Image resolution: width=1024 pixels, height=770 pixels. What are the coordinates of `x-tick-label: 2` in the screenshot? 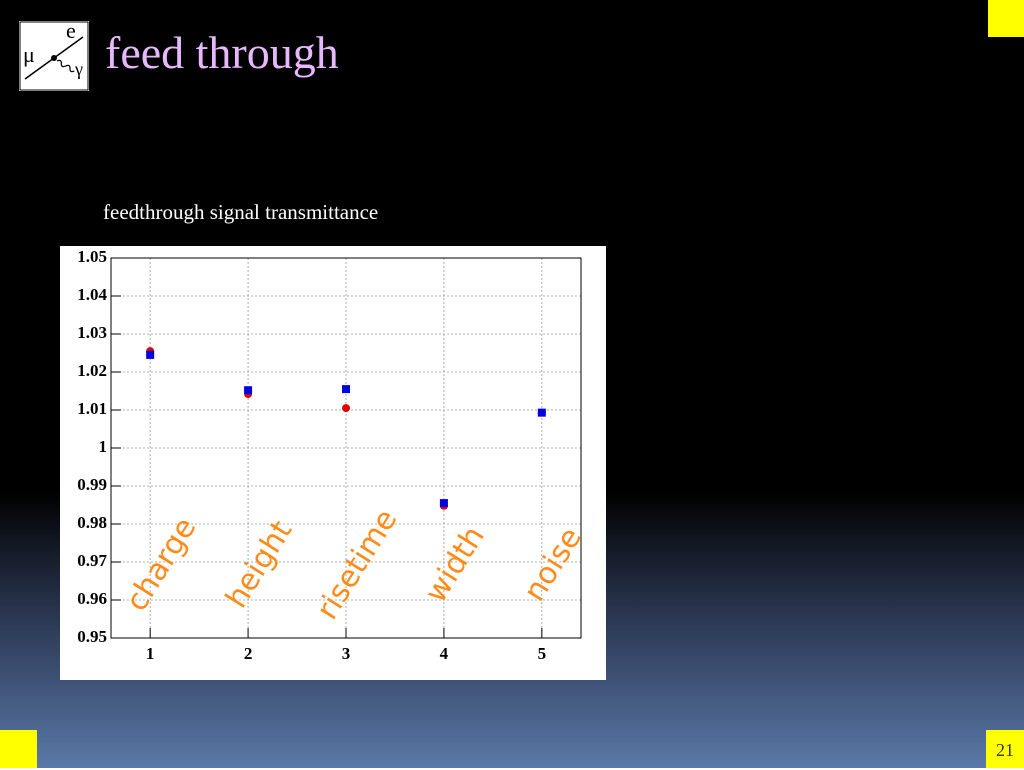 It's located at (248, 653).